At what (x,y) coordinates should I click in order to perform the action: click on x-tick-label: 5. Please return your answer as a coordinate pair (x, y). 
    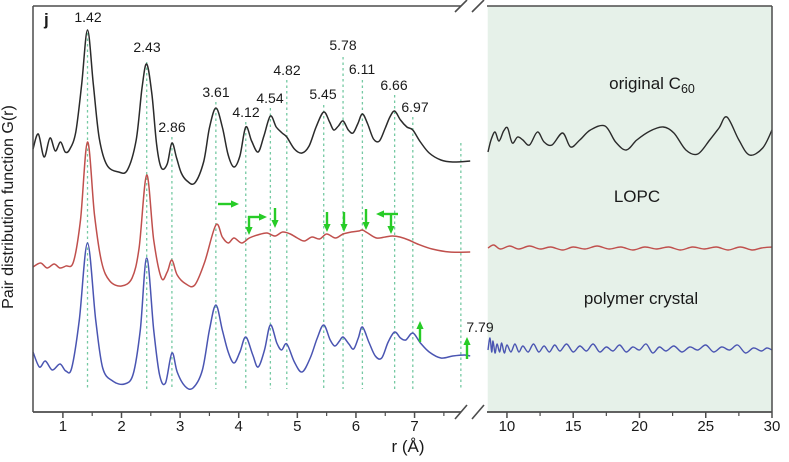
    Looking at the image, I should click on (297, 426).